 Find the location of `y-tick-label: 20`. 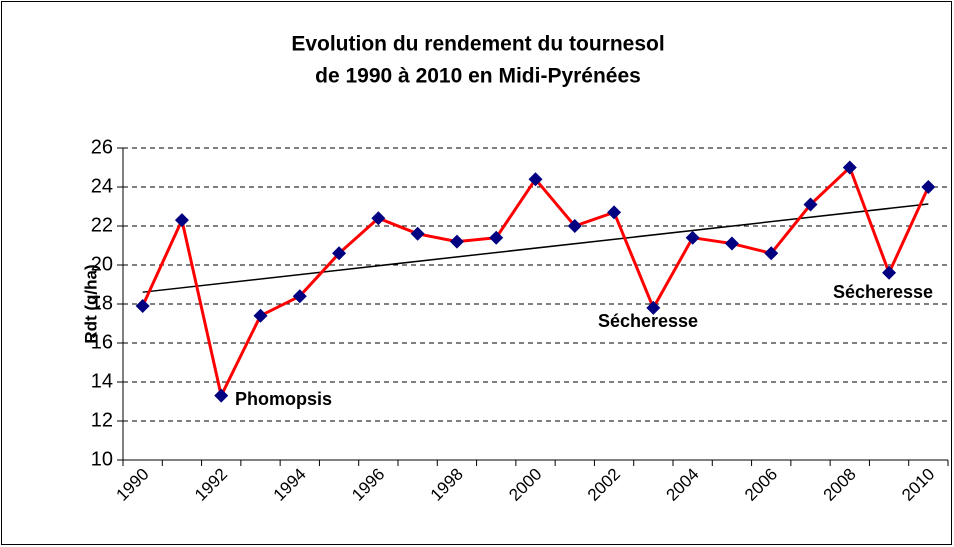

y-tick-label: 20 is located at coordinates (102, 264).